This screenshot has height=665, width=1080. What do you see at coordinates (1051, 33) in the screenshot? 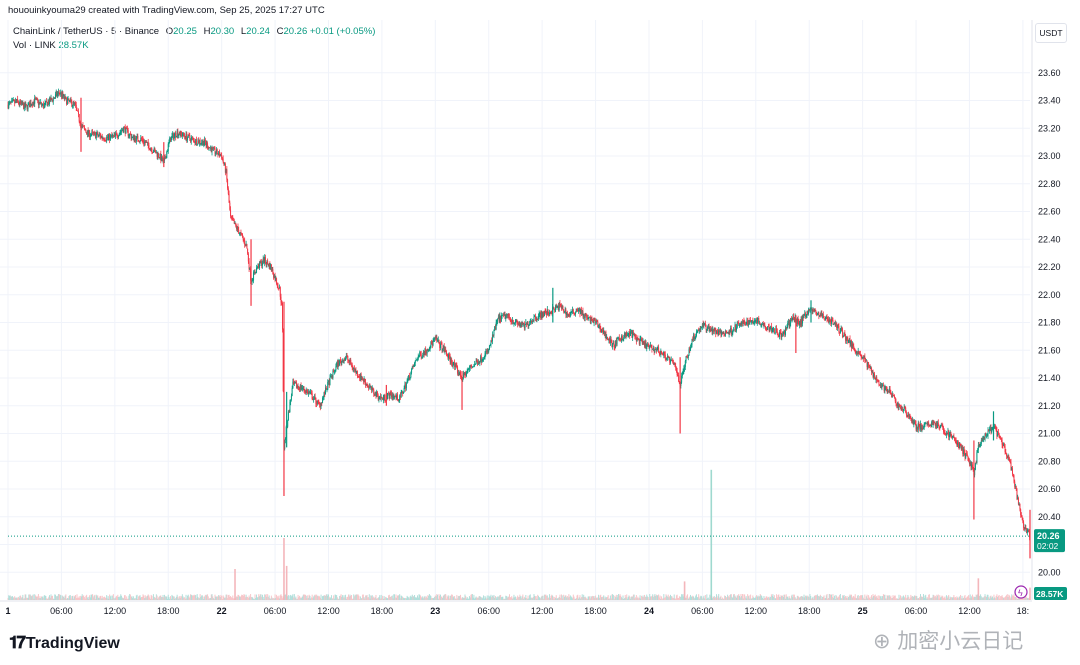
I see `currency-selector: USDT` at bounding box center [1051, 33].